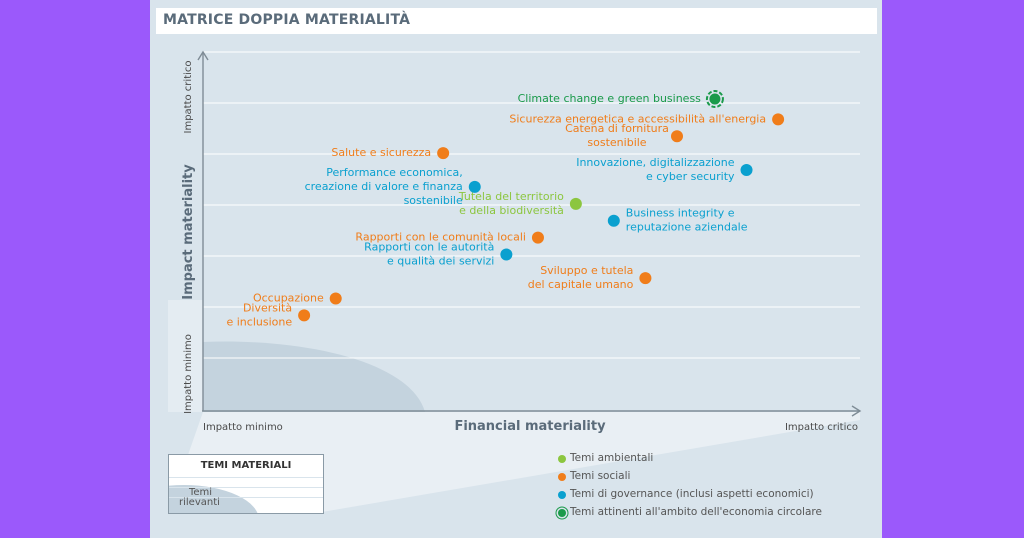 This screenshot has width=1024, height=538. Describe the element at coordinates (586, 270) in the screenshot. I see `data-label: Sviluppo e tutela` at that location.